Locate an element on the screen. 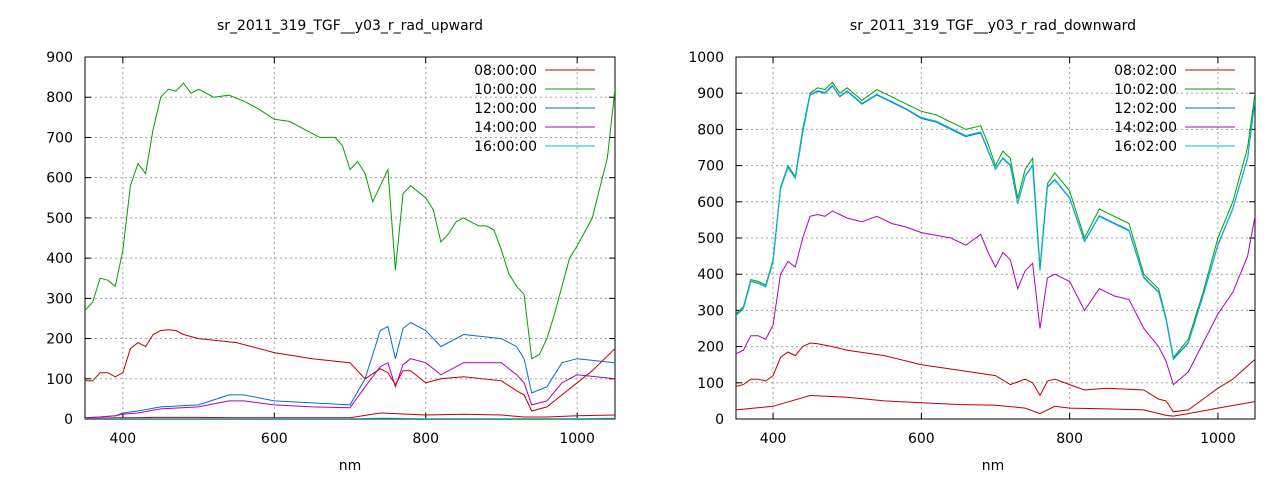  legend-label: 08:02:00 is located at coordinates (1145, 71).